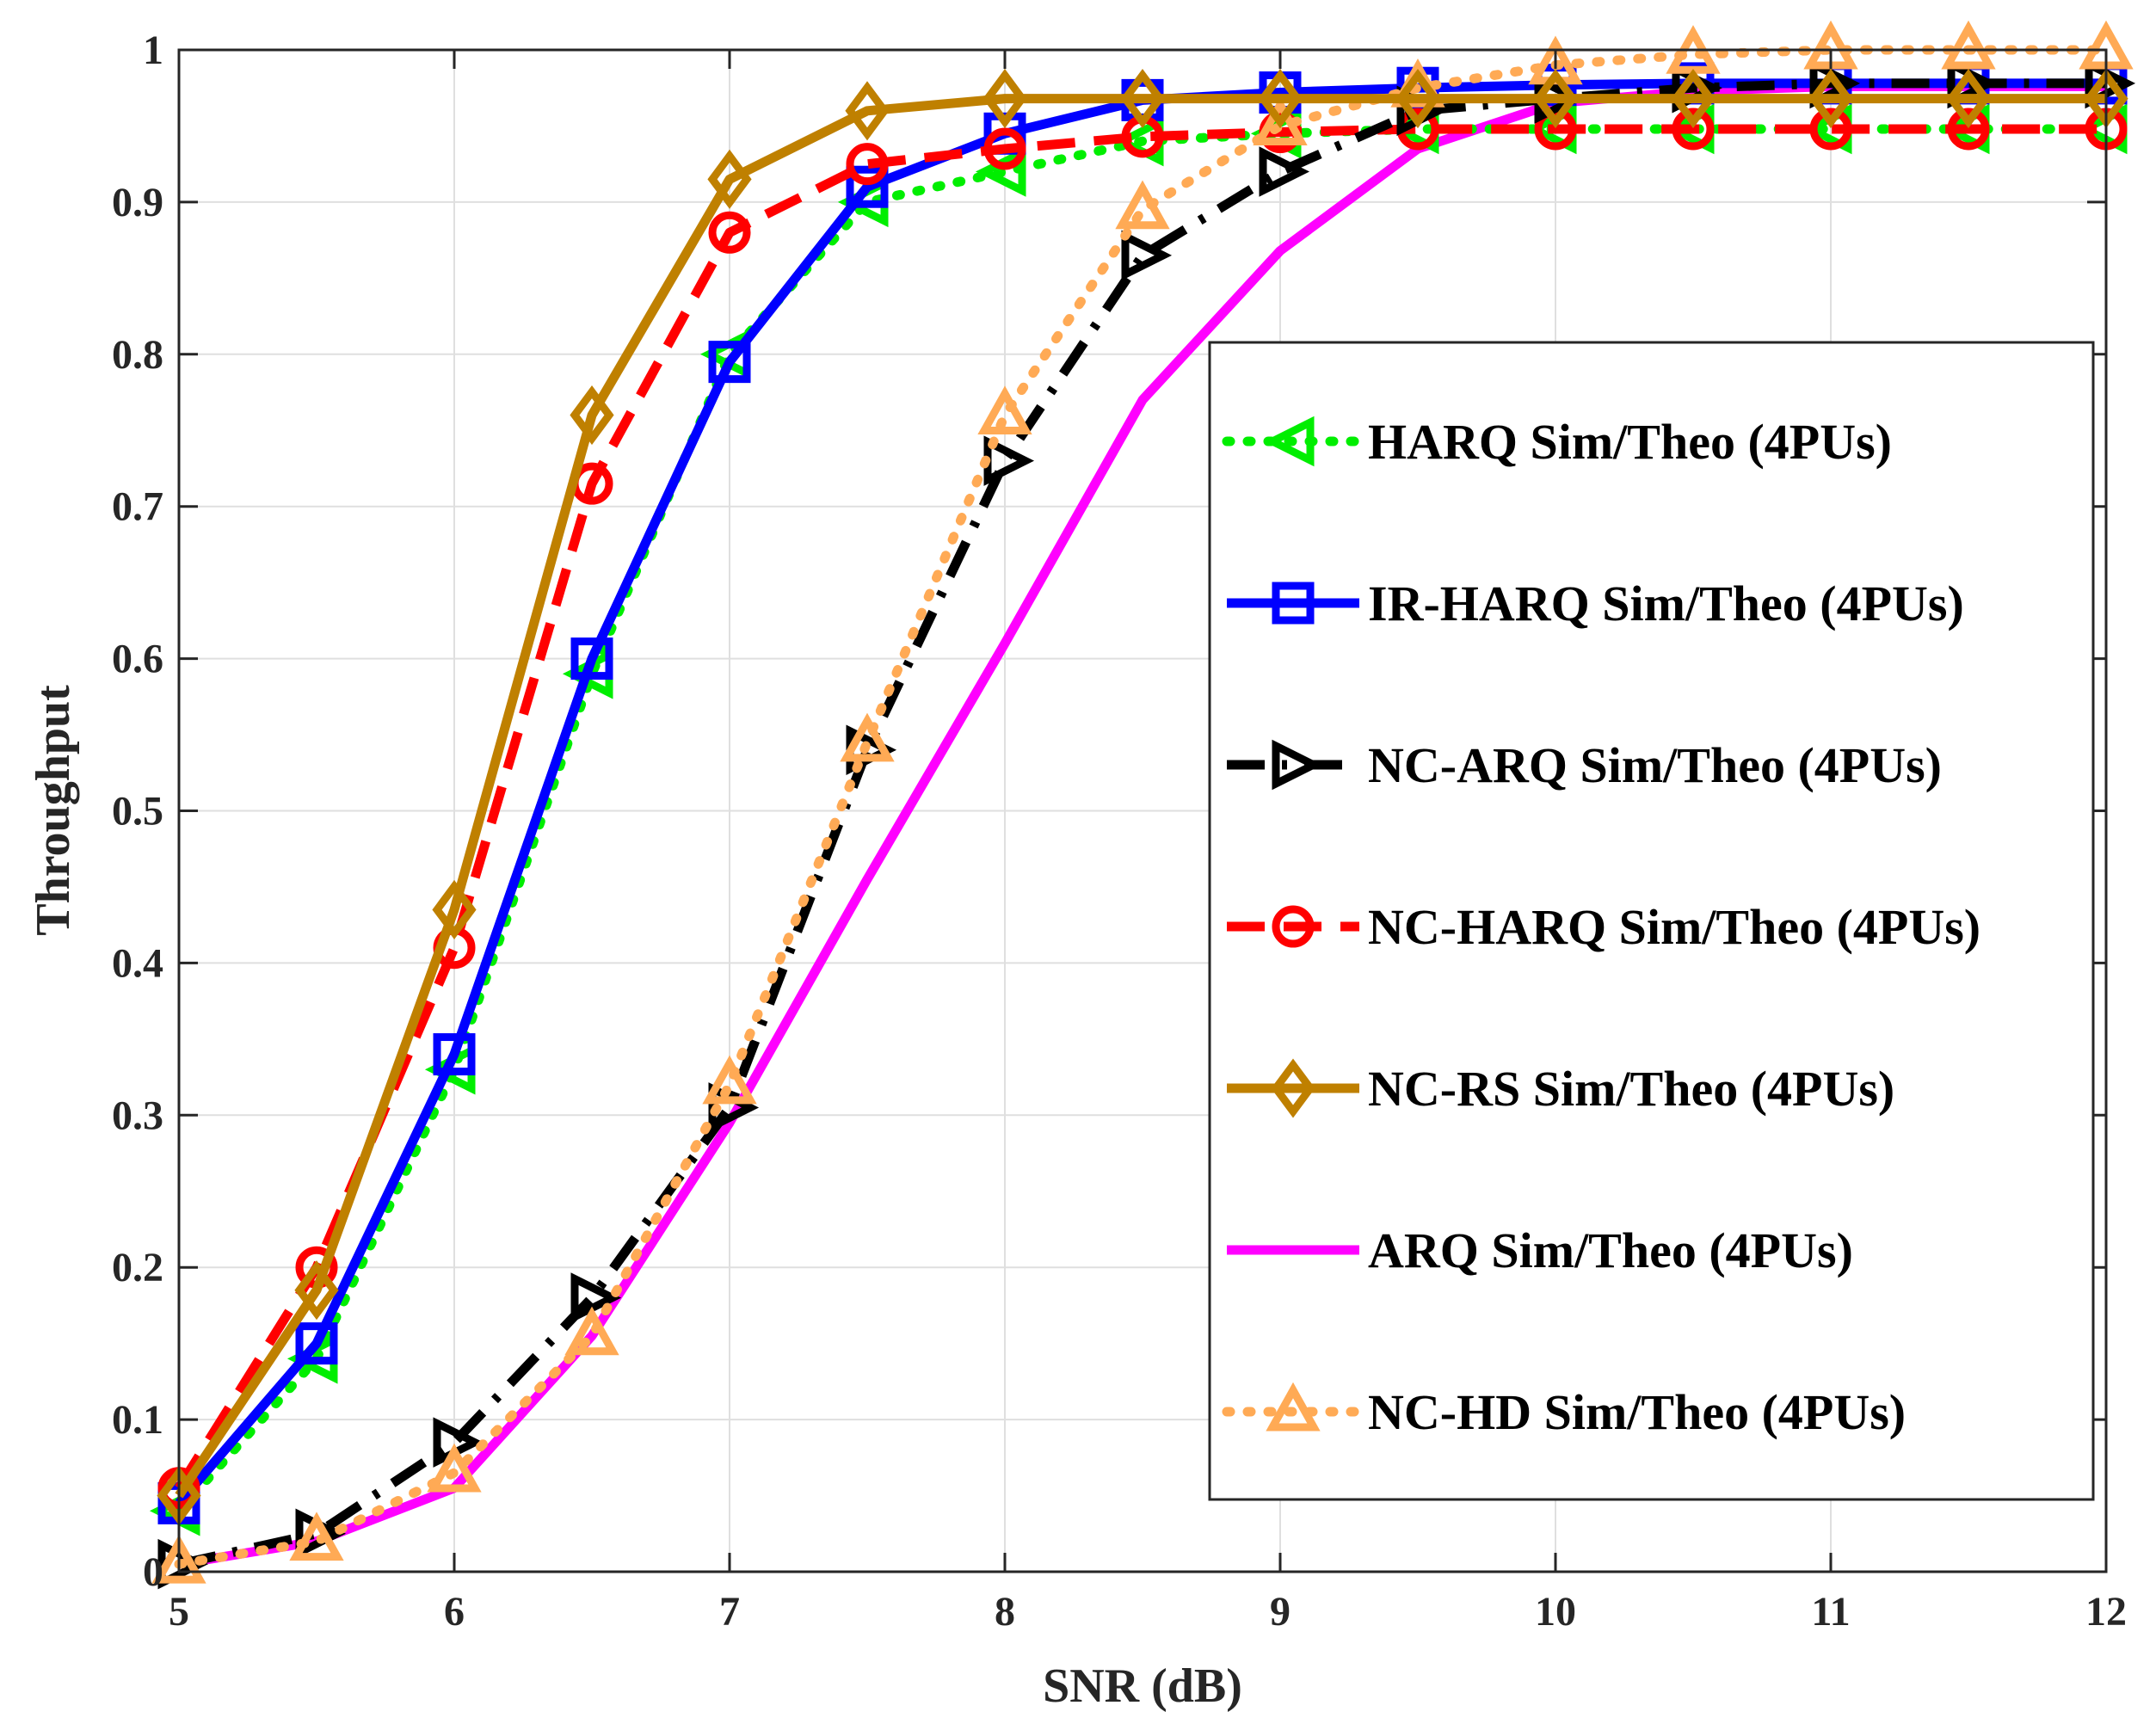  Describe the element at coordinates (137, 355) in the screenshot. I see `y-tick-label: 0.8` at that location.